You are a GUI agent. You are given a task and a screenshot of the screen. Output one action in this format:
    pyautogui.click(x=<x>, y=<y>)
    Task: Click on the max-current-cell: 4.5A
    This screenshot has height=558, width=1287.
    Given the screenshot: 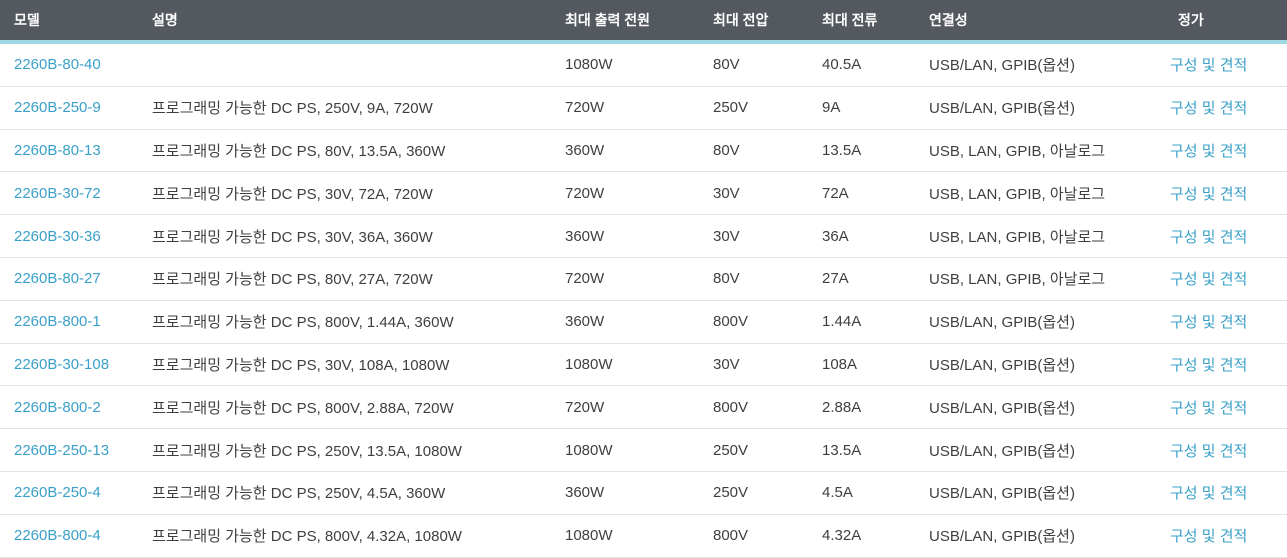 What is the action you would take?
    pyautogui.click(x=861, y=493)
    